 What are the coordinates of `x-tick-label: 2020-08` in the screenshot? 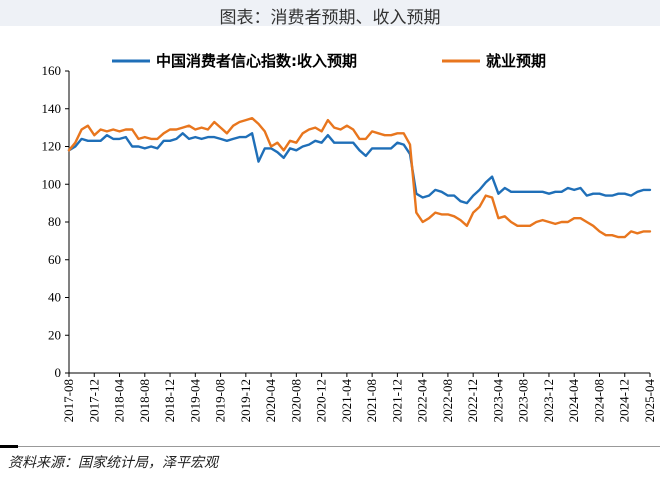 It's located at (295, 400).